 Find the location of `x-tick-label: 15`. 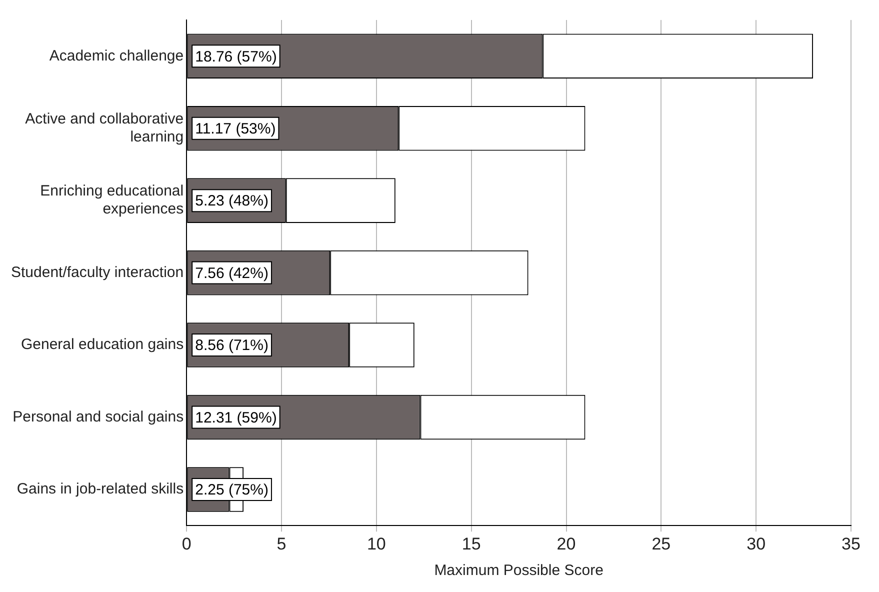

x-tick-label: 15 is located at coordinates (471, 544).